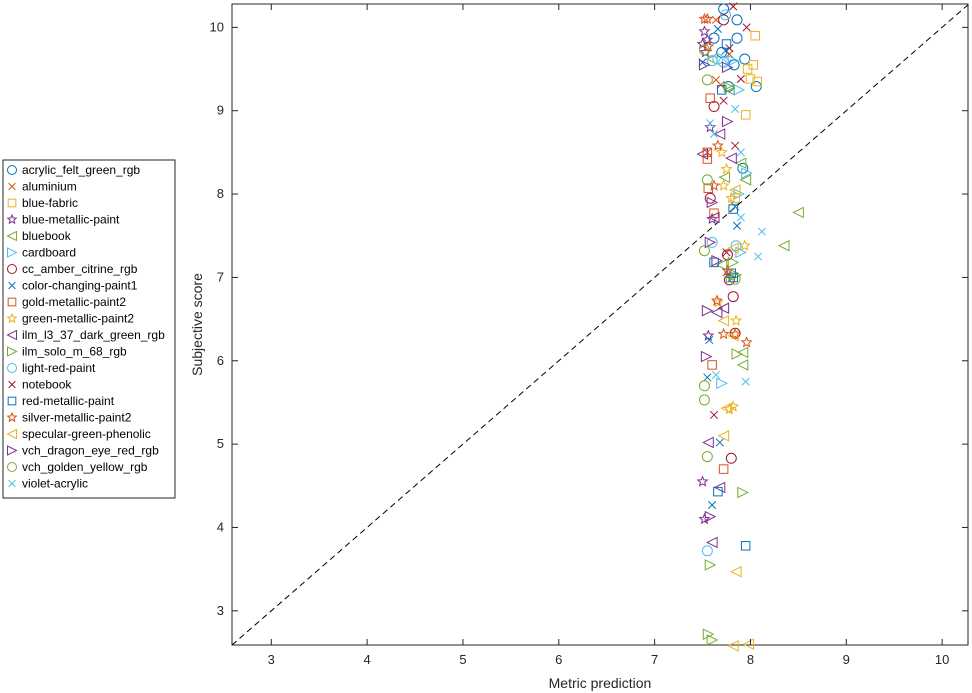 This screenshot has height=693, width=972. I want to click on legend-item-label: gold-metallic-paint2, so click(74, 302).